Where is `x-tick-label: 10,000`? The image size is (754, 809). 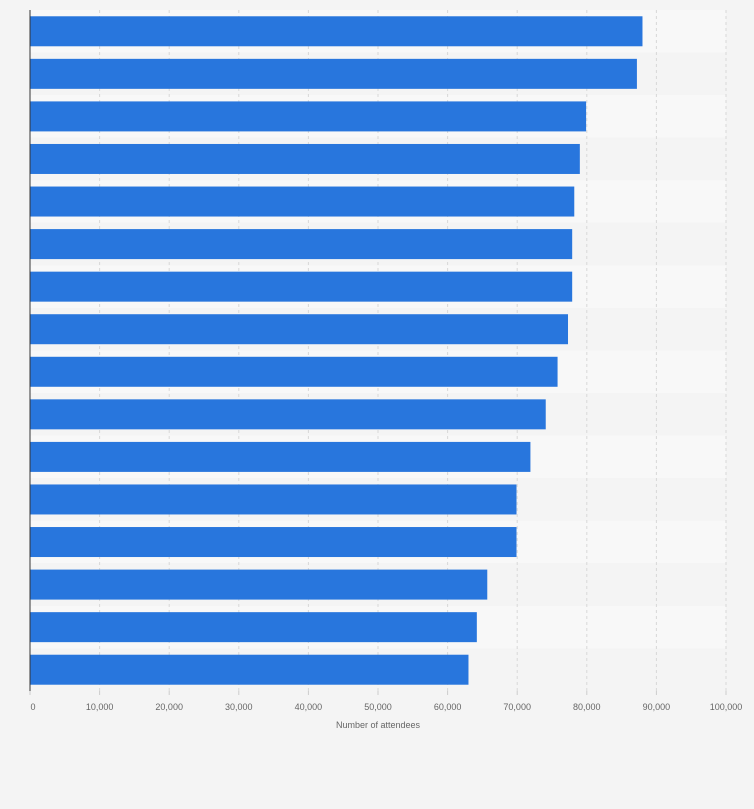
x-tick-label: 10,000 is located at coordinates (100, 707).